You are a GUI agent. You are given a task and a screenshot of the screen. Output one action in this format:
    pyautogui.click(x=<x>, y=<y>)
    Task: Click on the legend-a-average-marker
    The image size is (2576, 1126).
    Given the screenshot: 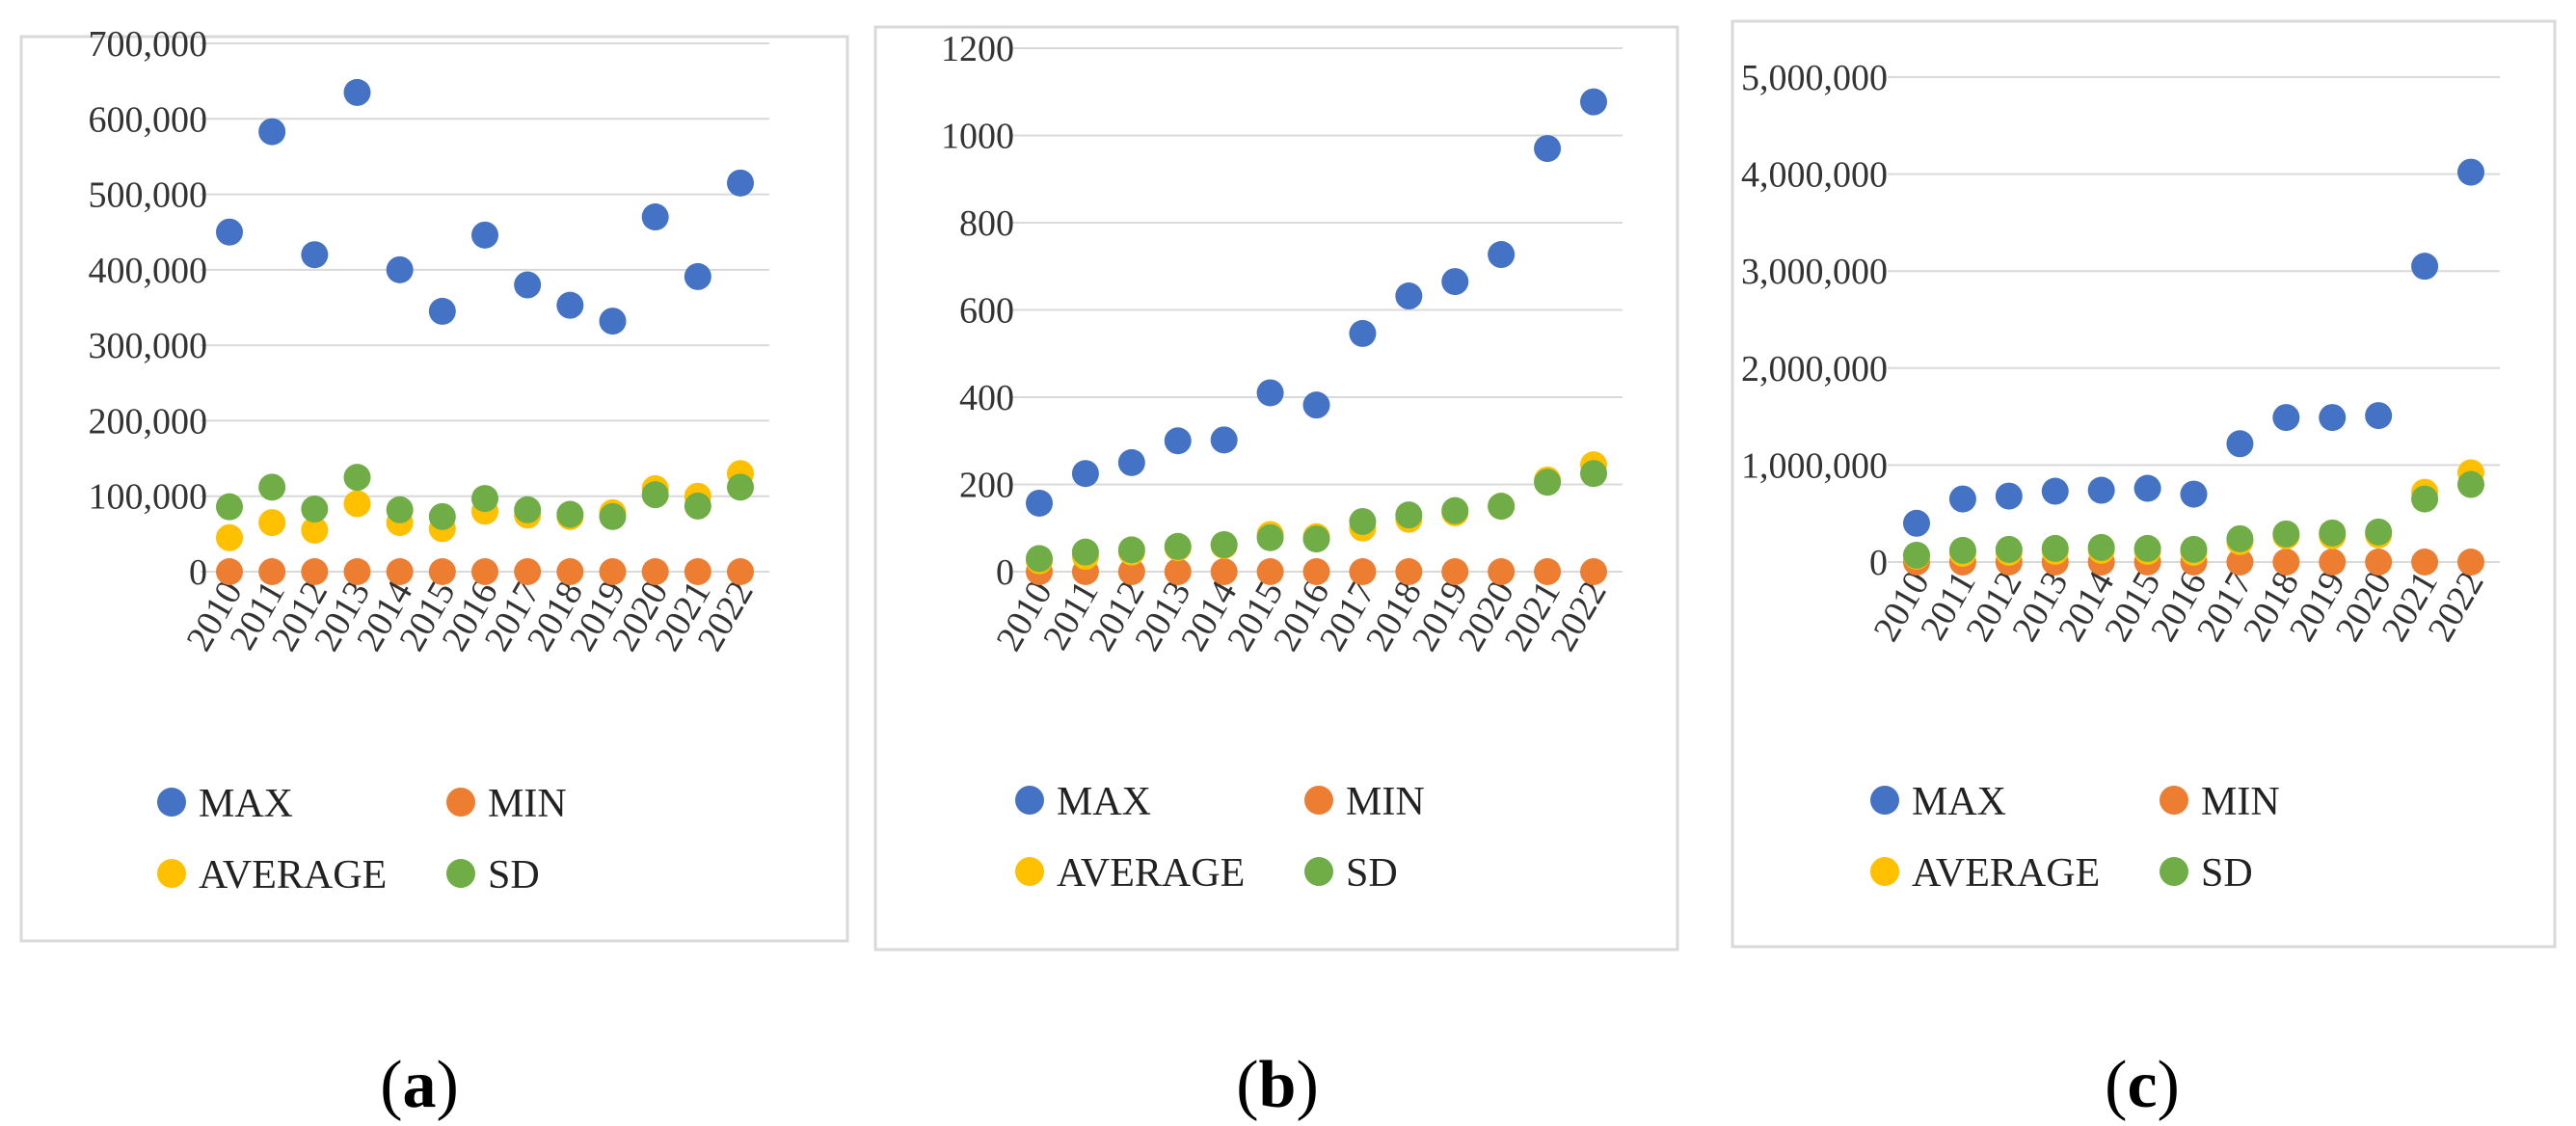 What is the action you would take?
    pyautogui.click(x=172, y=873)
    